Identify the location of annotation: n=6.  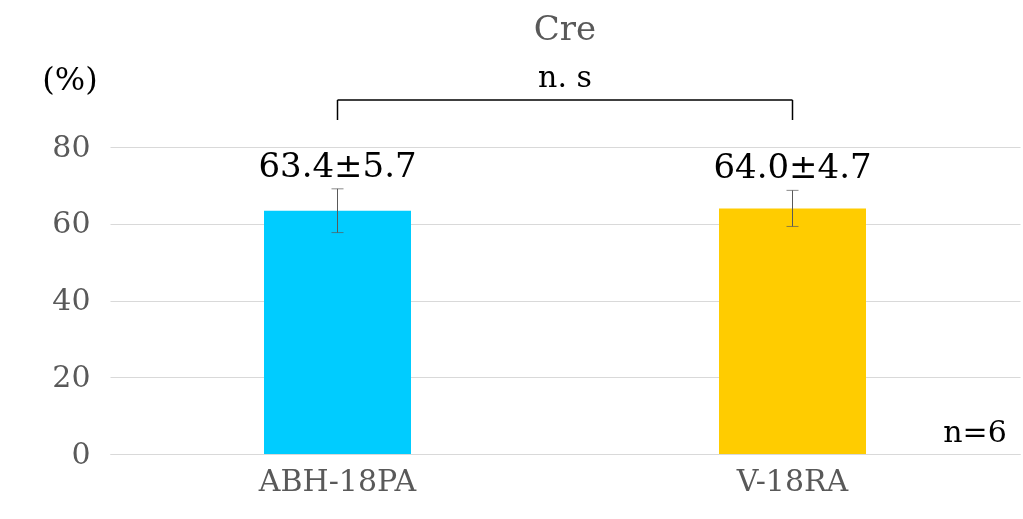
(975, 431).